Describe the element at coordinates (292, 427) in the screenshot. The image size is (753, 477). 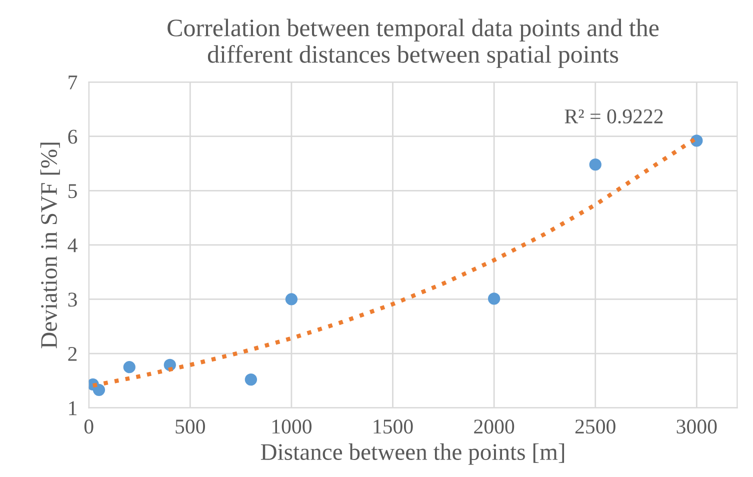
I see `x-tick-label: 1000` at that location.